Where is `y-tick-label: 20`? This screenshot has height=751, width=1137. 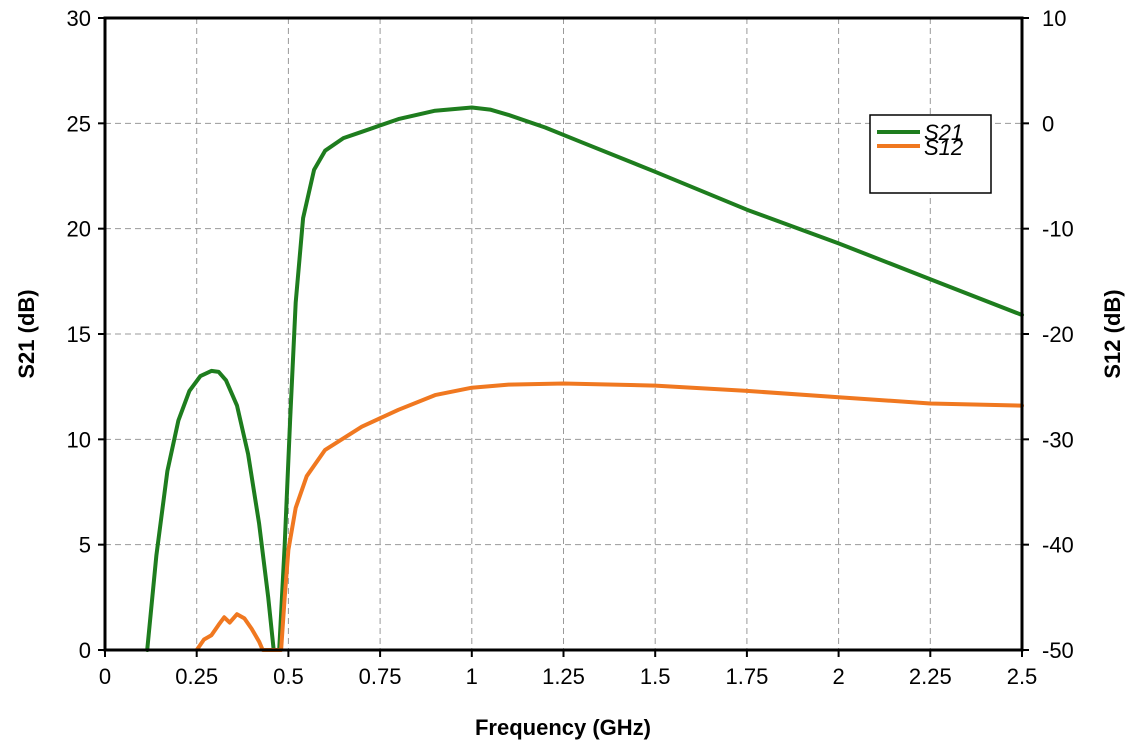
y-tick-label: 20 is located at coordinates (79, 229).